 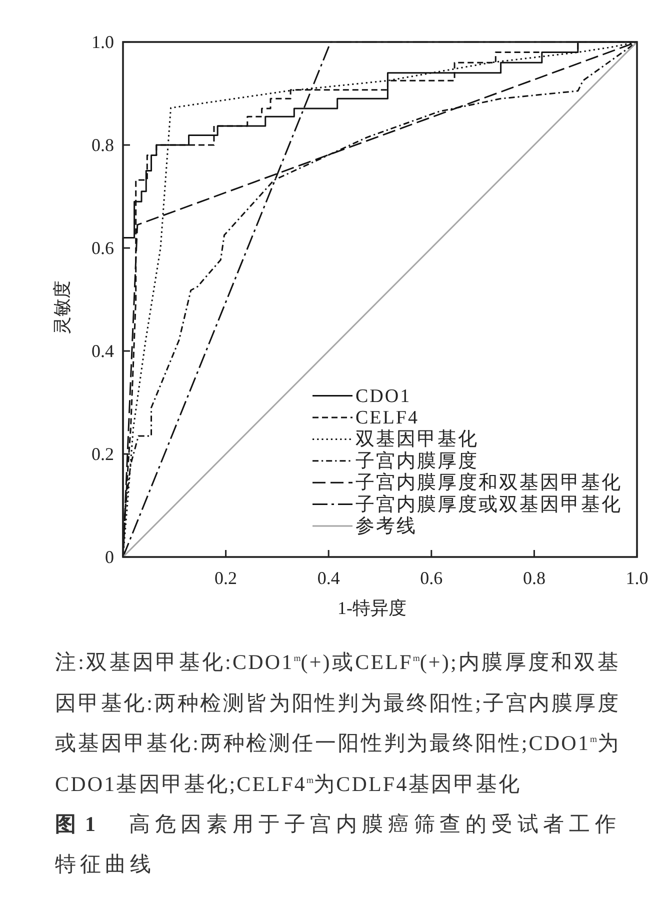 I want to click on legend-label: CDO1, so click(x=384, y=396).